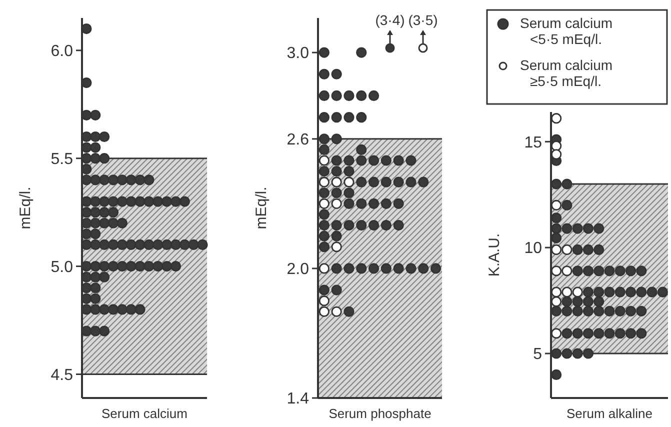 The height and width of the screenshot is (427, 671). I want to click on y-tick-label: 2.6, so click(298, 140).